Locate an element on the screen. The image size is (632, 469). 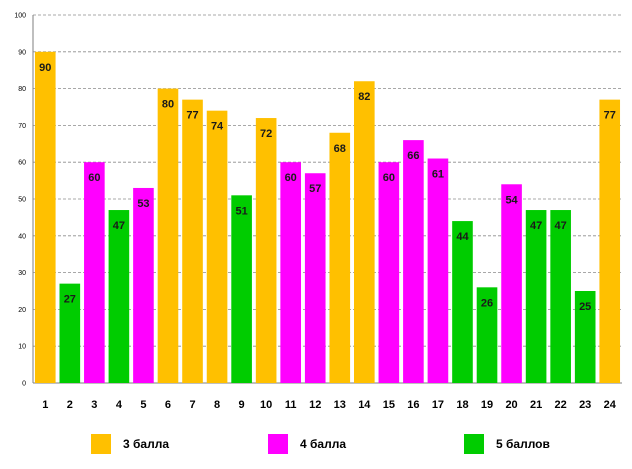
data-label-4: 47 is located at coordinates (119, 226).